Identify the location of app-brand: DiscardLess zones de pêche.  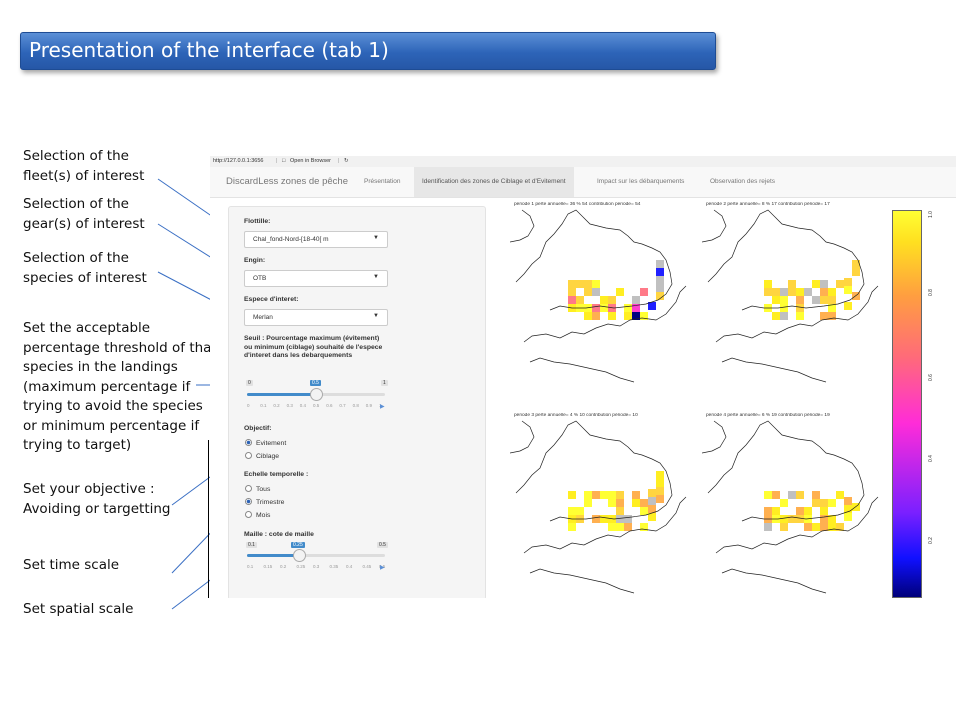
(287, 181).